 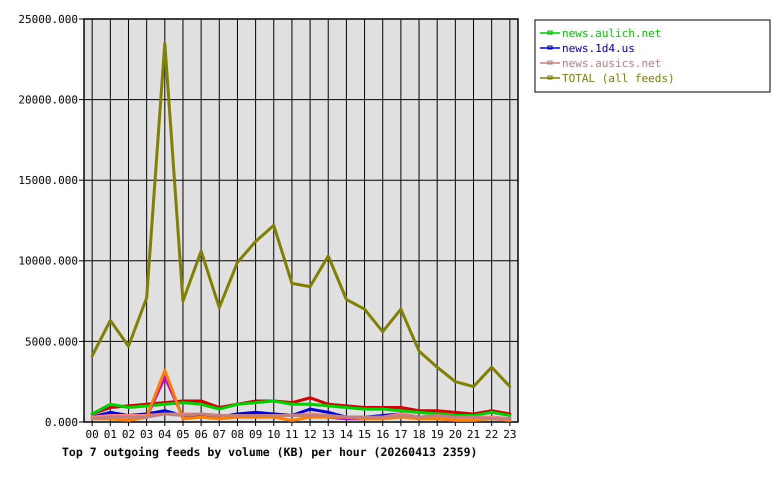 I want to click on legend-label: news.ausics.net, so click(x=612, y=63).